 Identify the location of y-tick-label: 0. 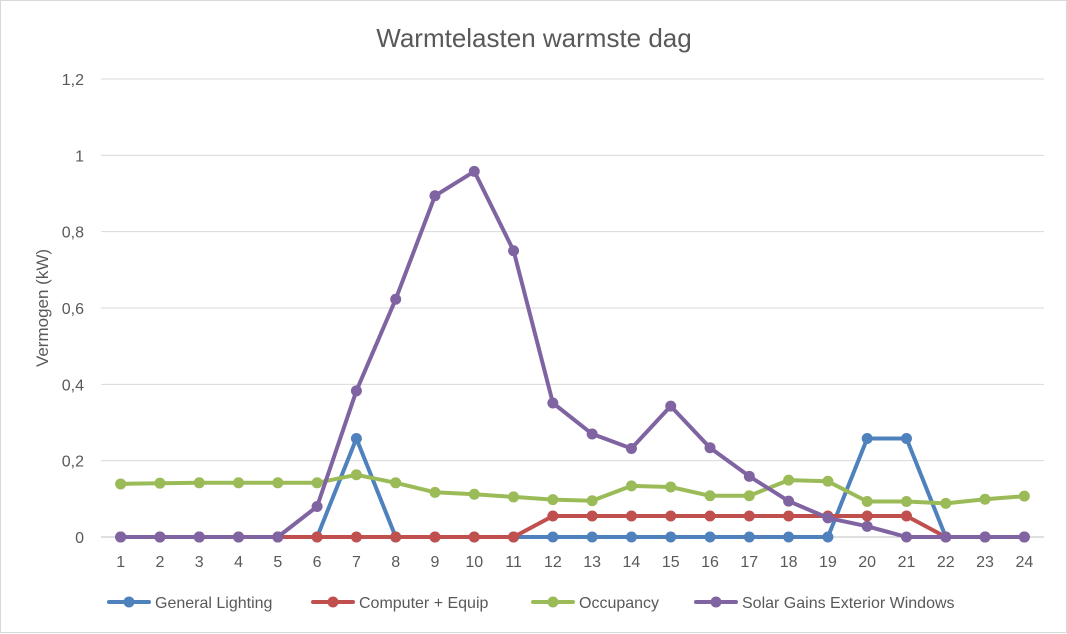
(79, 538).